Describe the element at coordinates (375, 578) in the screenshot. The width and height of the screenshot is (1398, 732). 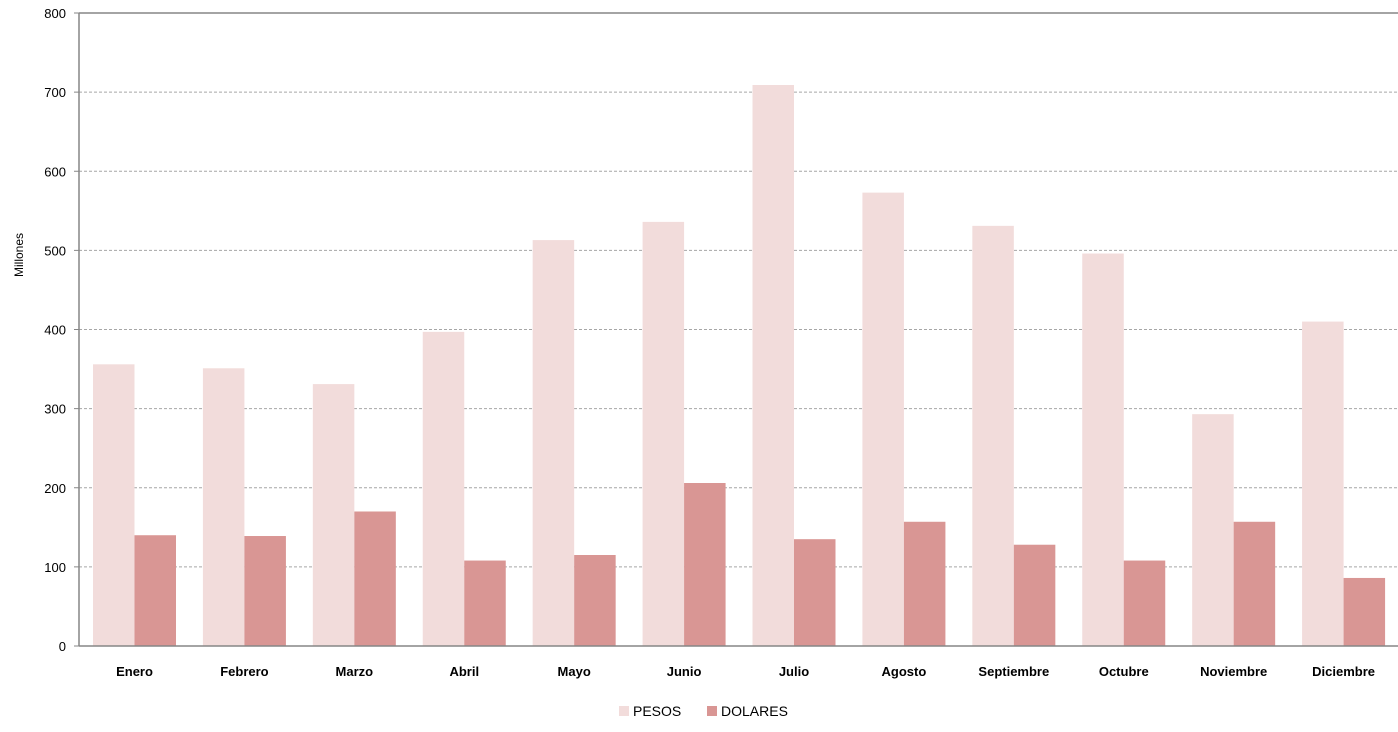
I see `bar-dolares-marzo` at that location.